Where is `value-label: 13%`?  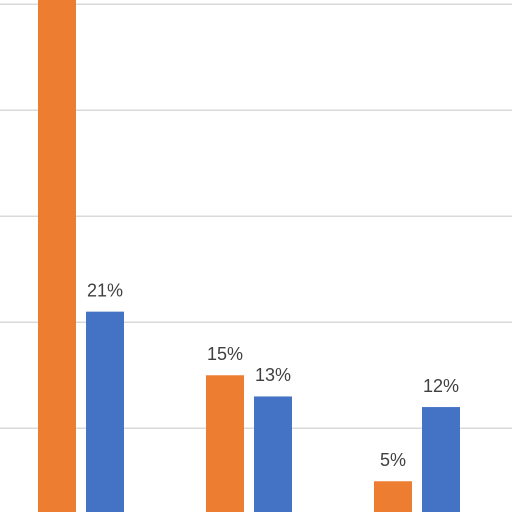 value-label: 13% is located at coordinates (273, 375).